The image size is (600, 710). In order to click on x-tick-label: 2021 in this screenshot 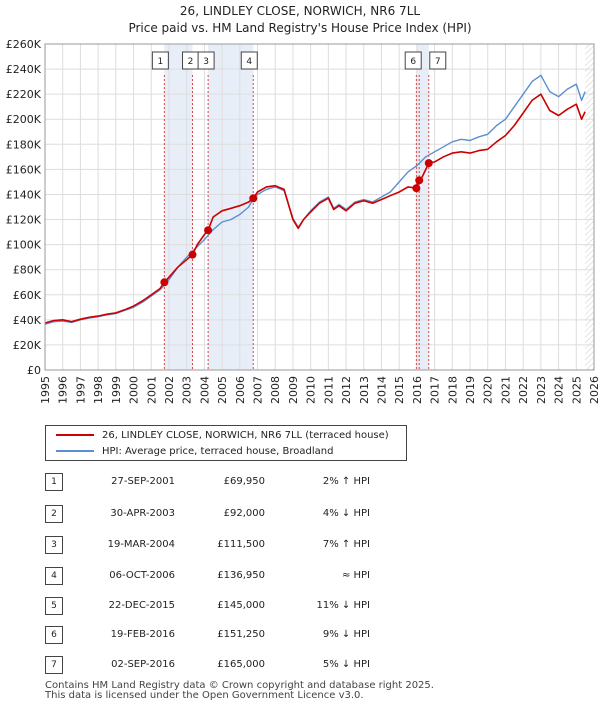, I will do `click(505, 390)`.